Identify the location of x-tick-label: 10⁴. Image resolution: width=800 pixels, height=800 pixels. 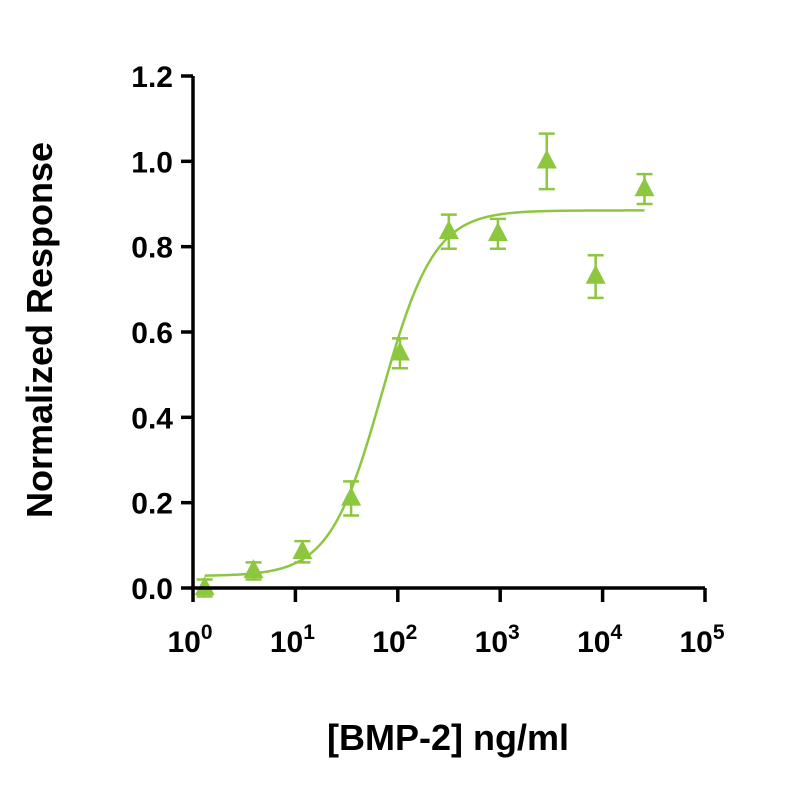
(599, 640).